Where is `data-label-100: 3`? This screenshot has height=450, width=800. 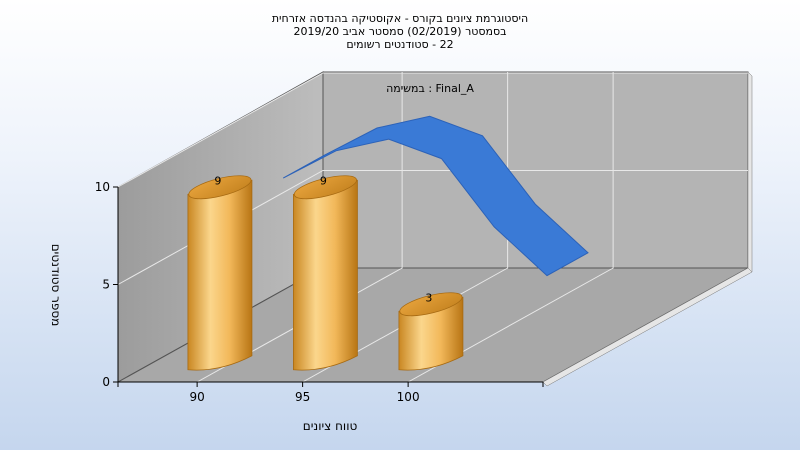 data-label-100: 3 is located at coordinates (428, 297).